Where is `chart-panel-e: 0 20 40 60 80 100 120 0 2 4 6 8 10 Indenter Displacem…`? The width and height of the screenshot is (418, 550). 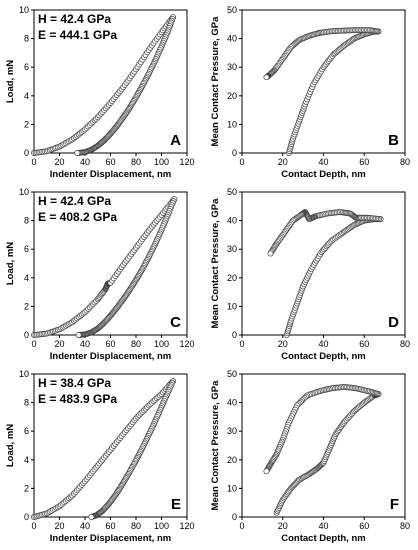
chart-panel-e: 0 20 40 60 80 100 120 0 2 4 6 8 10 Indenter Displacem… is located at coordinates (100, 456).